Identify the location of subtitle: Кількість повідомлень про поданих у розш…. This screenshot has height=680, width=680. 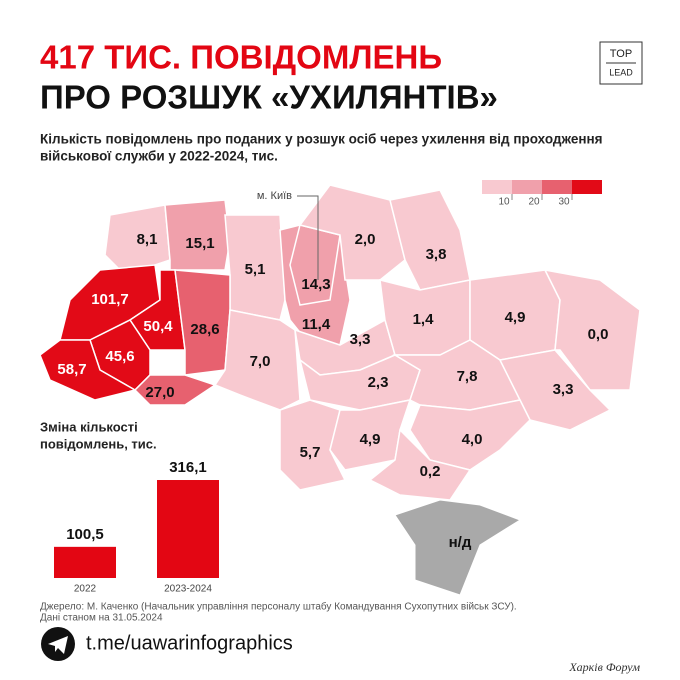
(321, 139).